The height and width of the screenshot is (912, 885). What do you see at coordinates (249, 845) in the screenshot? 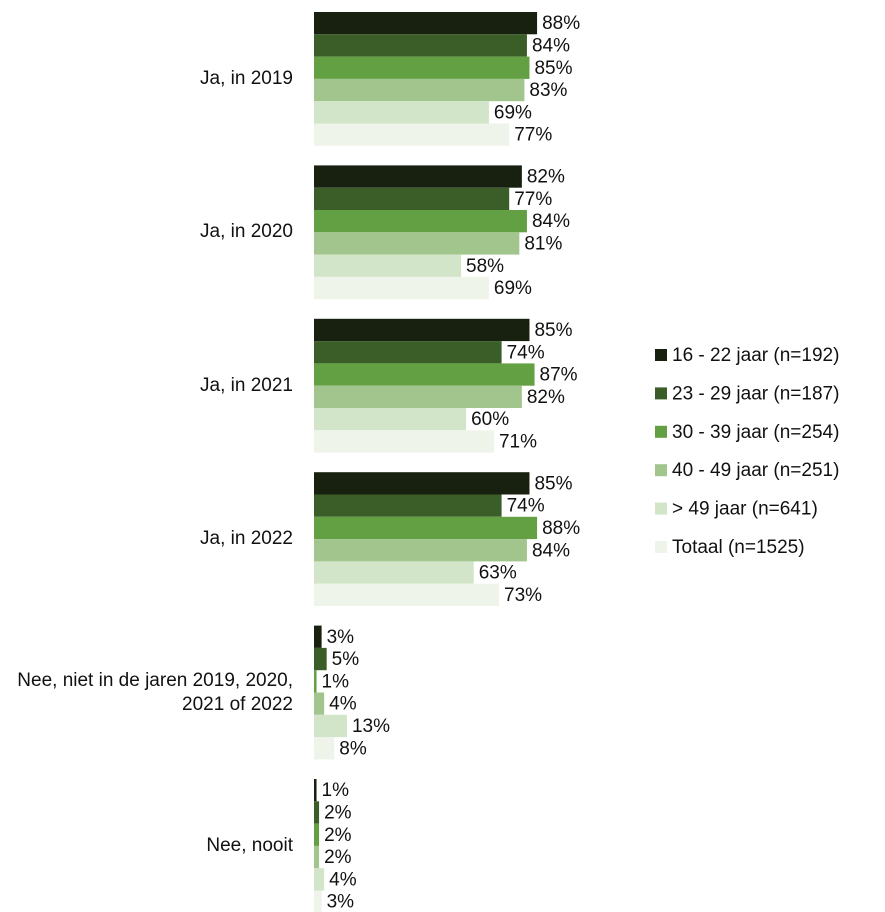
I see `category-label: Nee, nooit` at bounding box center [249, 845].